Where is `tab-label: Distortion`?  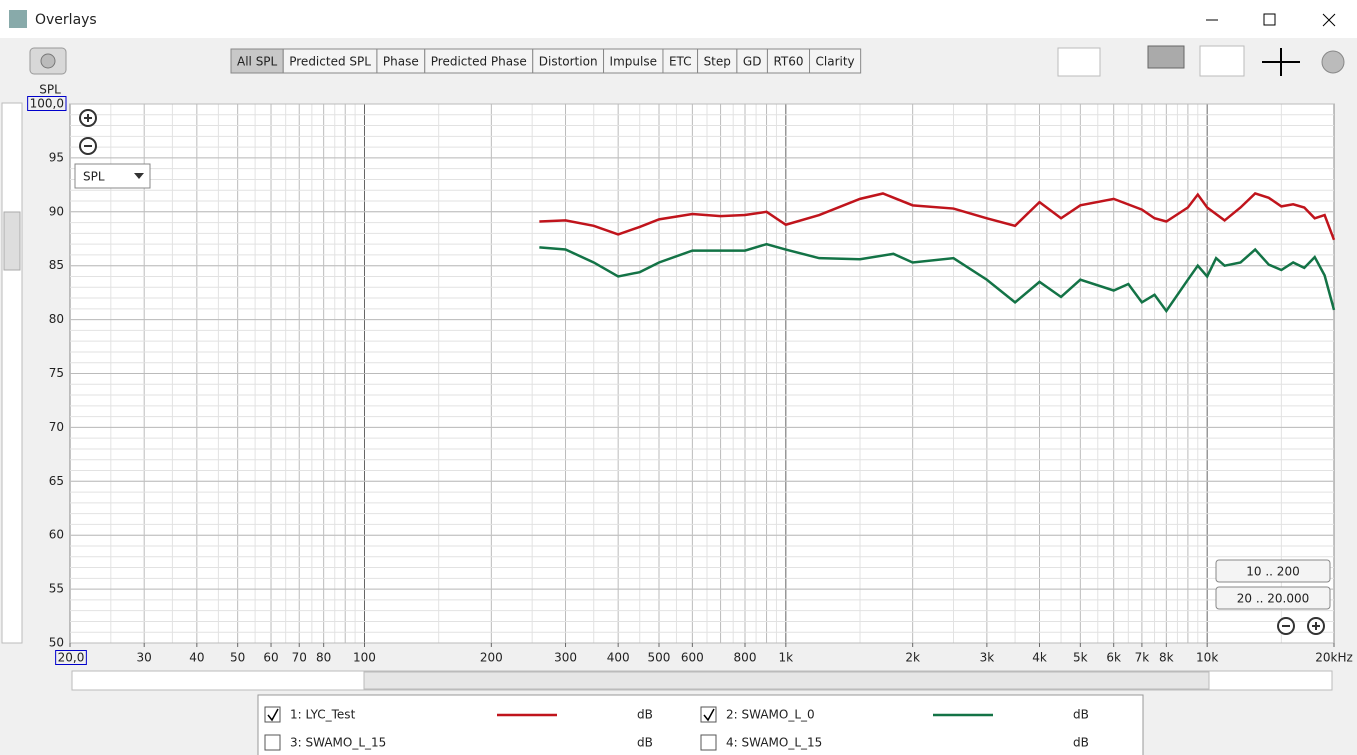
tab-label: Distortion is located at coordinates (568, 62).